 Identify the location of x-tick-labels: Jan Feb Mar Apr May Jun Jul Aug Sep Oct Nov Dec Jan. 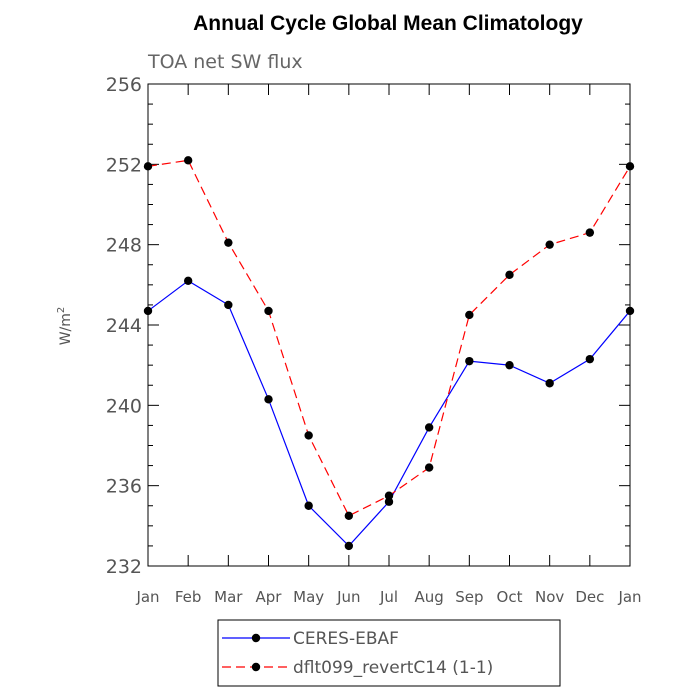
(388, 597).